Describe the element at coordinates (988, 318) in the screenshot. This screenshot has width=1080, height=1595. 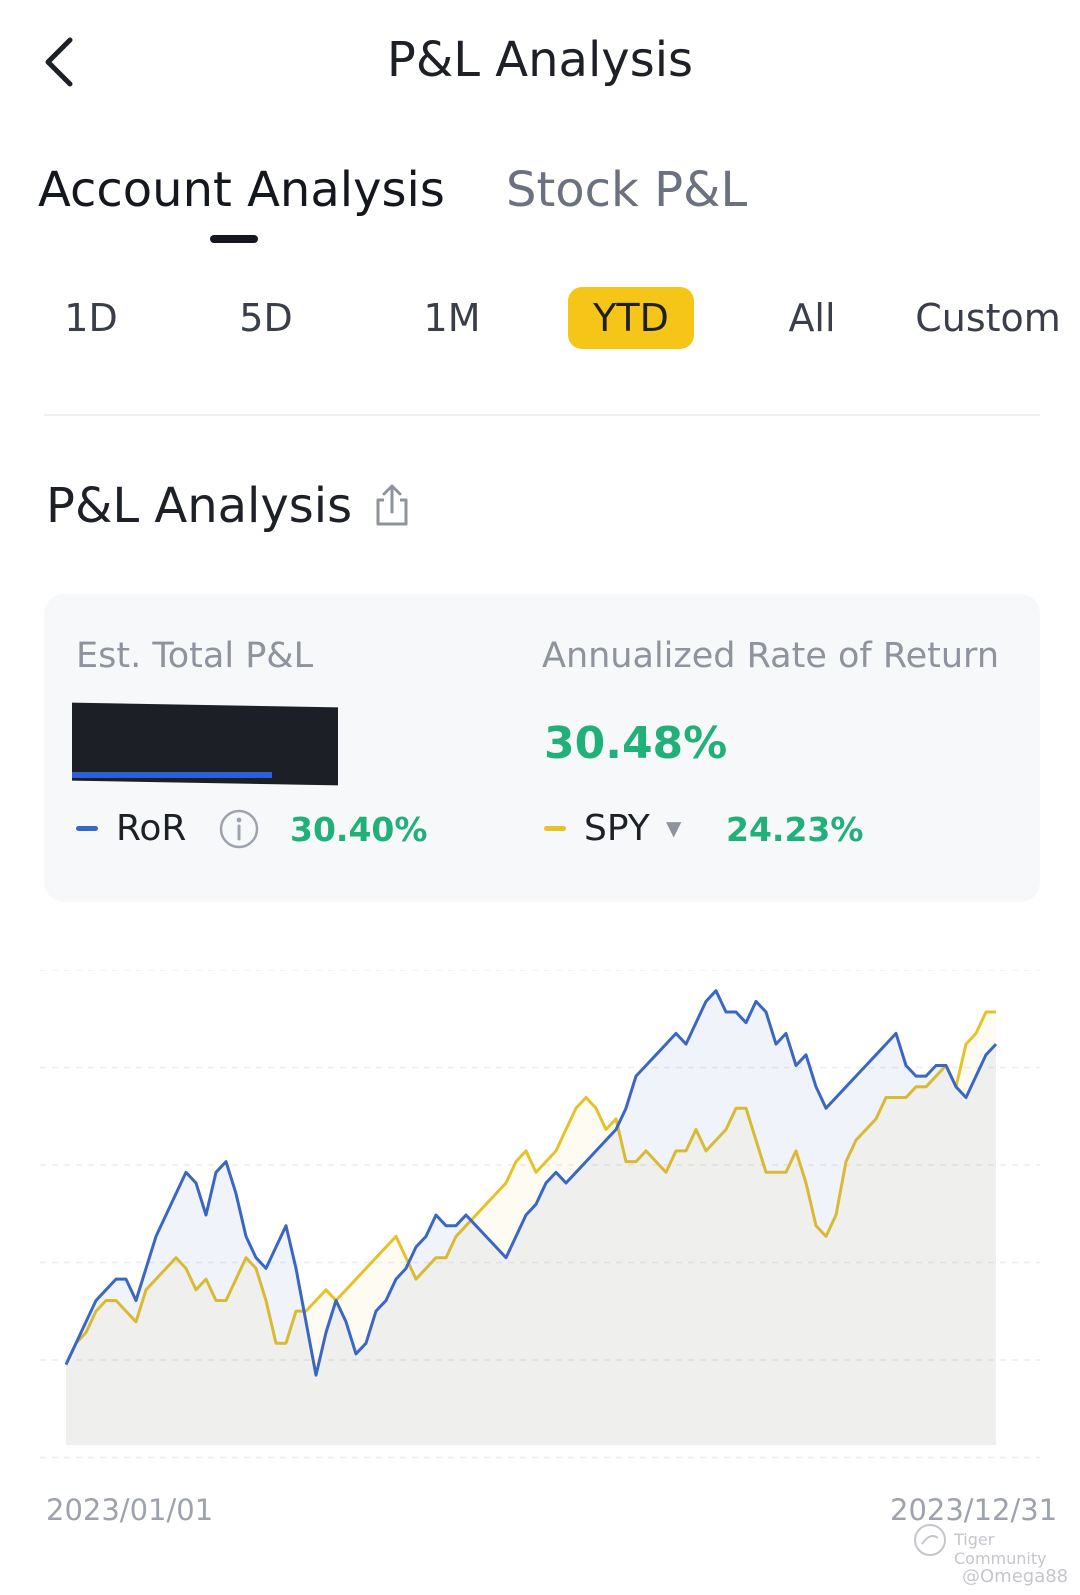
I see `range-custom: Custom` at that location.